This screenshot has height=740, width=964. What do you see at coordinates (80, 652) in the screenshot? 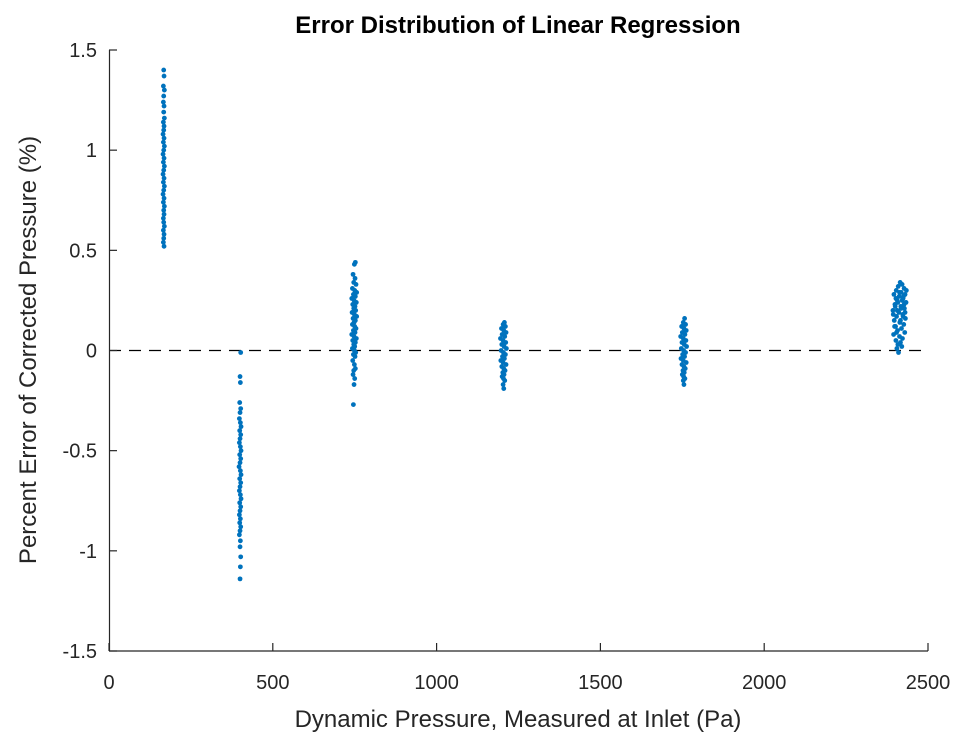
I see `y-tick-label: -1.5` at bounding box center [80, 652].